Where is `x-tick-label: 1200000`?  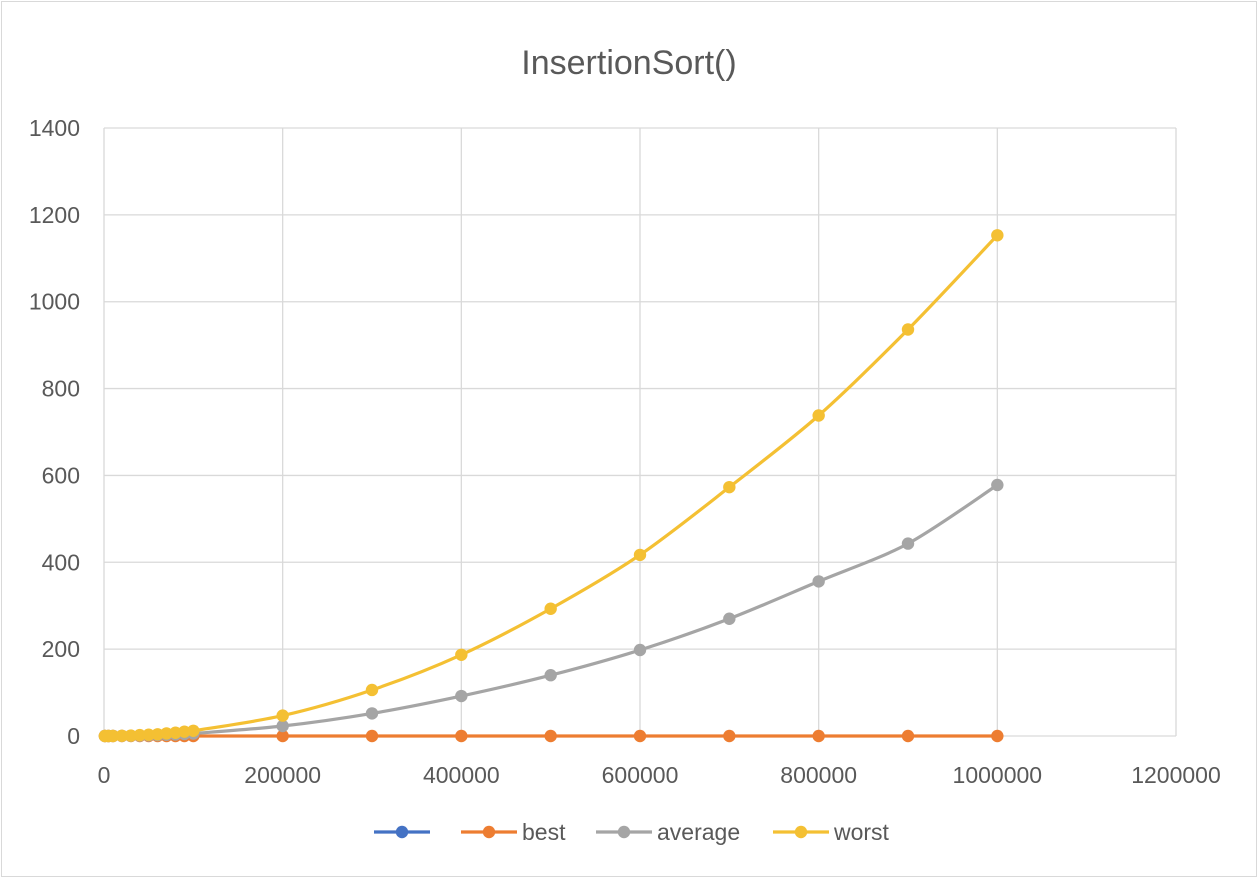 x-tick-label: 1200000 is located at coordinates (1176, 775).